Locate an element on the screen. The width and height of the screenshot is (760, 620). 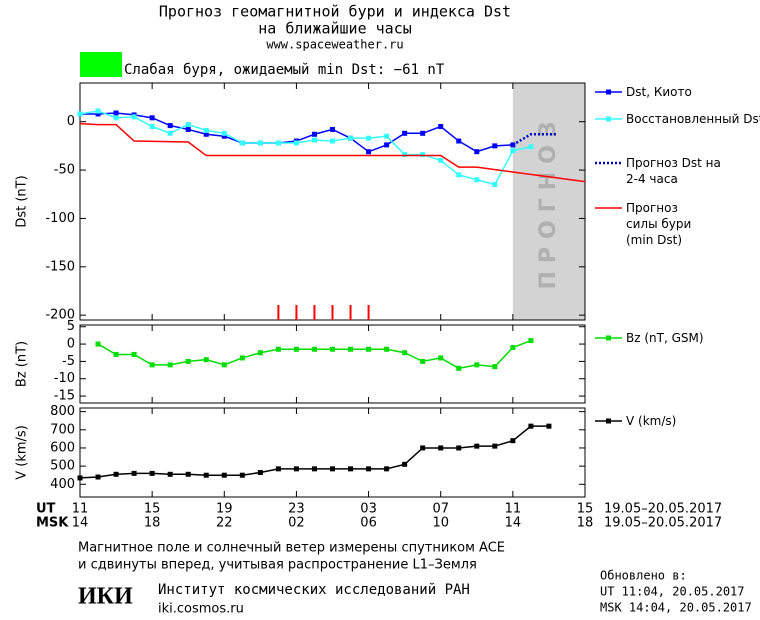
date-range: 19.05–20.05.2017 is located at coordinates (663, 523).